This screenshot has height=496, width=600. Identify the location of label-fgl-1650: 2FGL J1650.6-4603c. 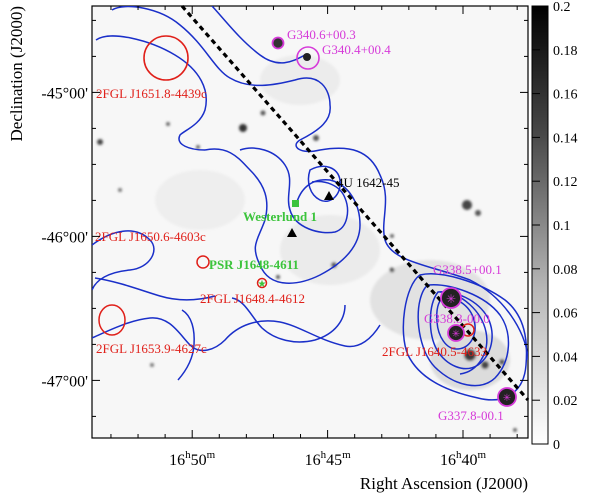
(150, 236).